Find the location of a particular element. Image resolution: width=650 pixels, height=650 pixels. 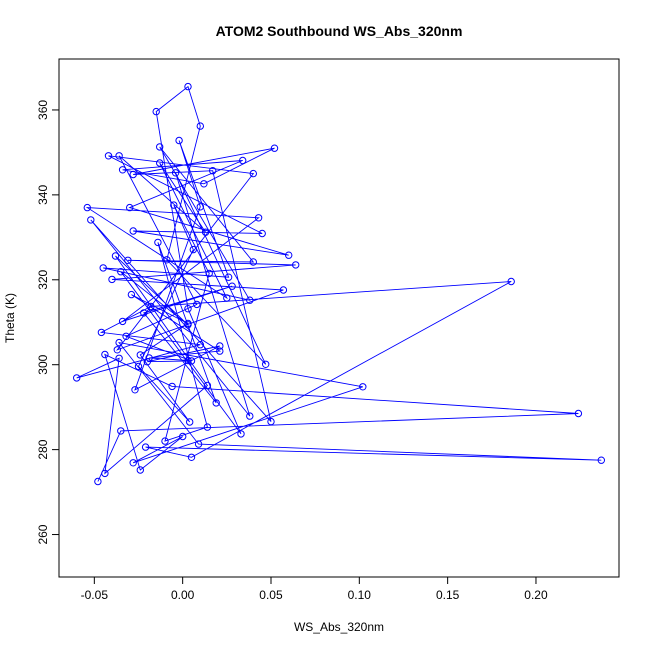

y-tick-label: 320 is located at coordinates (43, 279).